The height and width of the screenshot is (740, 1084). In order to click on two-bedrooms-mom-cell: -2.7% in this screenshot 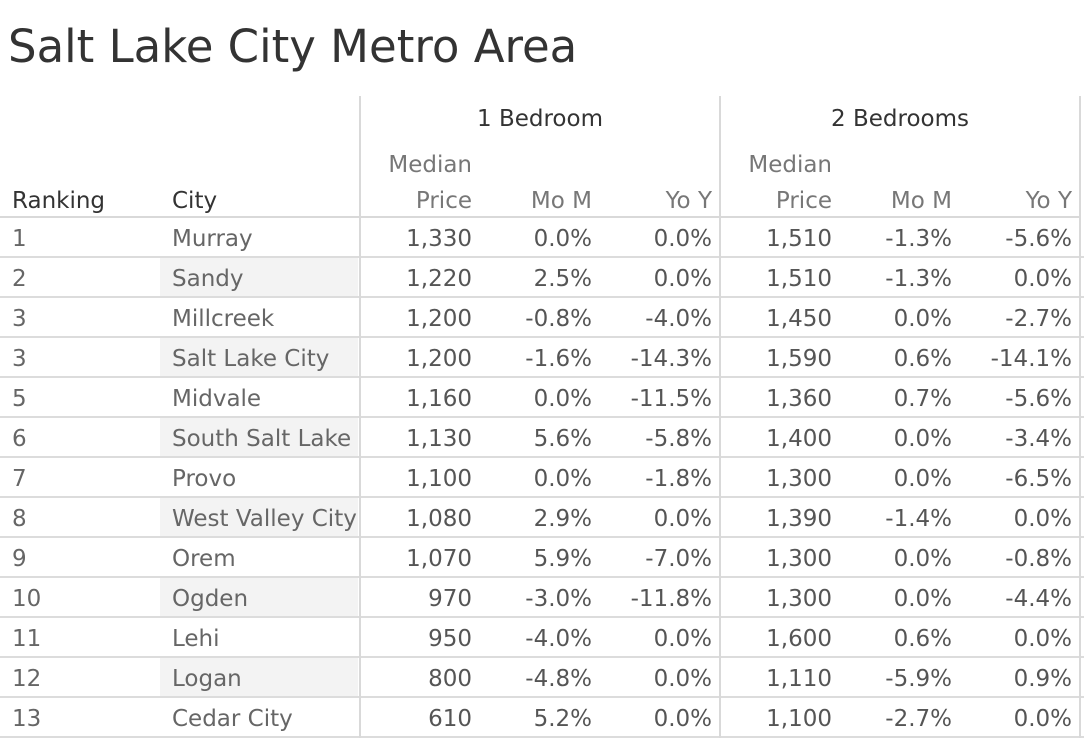, I will do `click(918, 719)`.